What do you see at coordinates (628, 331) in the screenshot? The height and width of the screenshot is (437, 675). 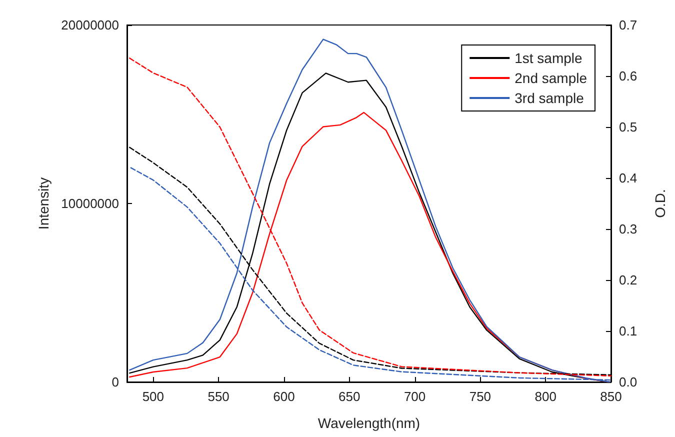 I see `y2-tick-label: 0.1` at bounding box center [628, 331].